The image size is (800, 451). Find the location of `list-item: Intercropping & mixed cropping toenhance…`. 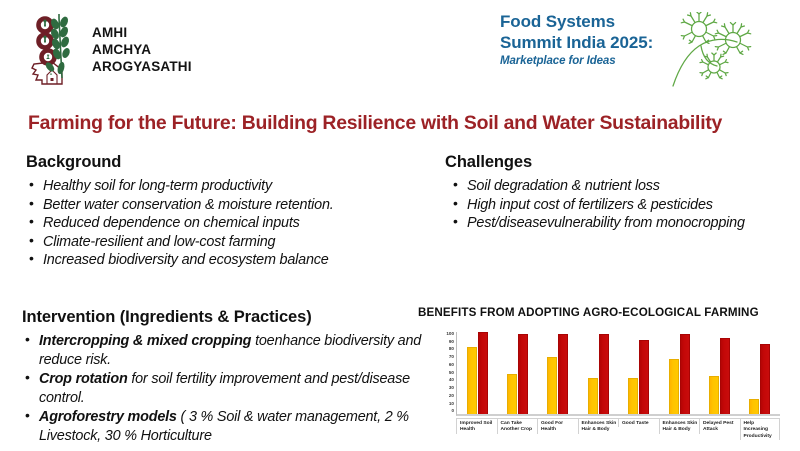

list-item: Intercropping & mixed cropping toenhance… is located at coordinates (222, 350).